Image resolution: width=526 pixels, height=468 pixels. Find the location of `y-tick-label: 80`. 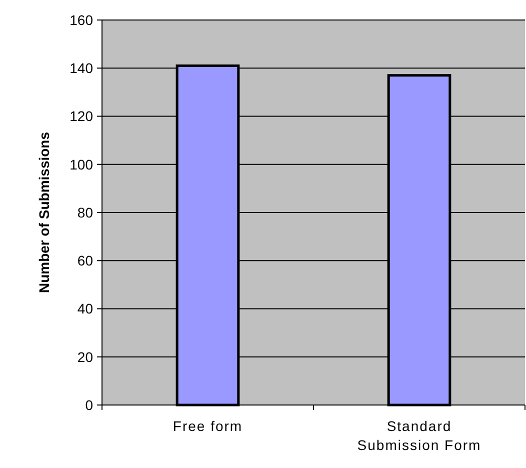

y-tick-label: 80 is located at coordinates (85, 212).